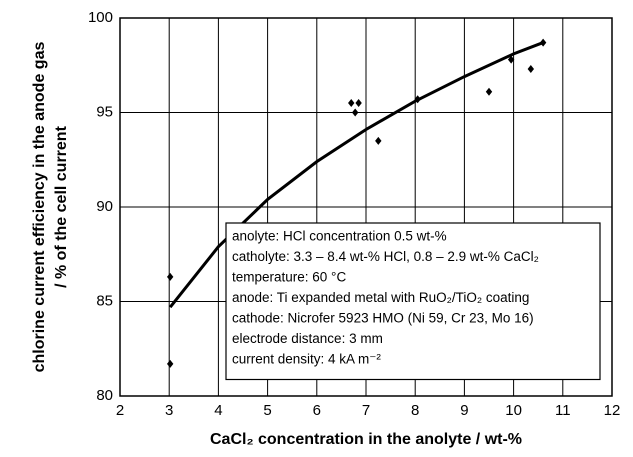 Image resolution: width=633 pixels, height=457 pixels. What do you see at coordinates (339, 236) in the screenshot?
I see `annotation-line: anolyte: HCl concentration 0.5 wt-%` at bounding box center [339, 236].